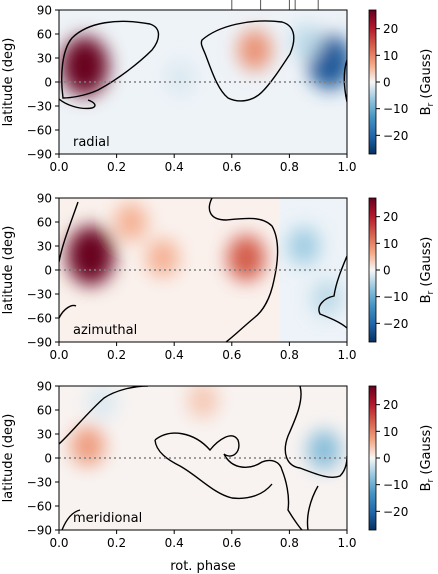  I want to click on panel-label: radial, so click(91, 142).